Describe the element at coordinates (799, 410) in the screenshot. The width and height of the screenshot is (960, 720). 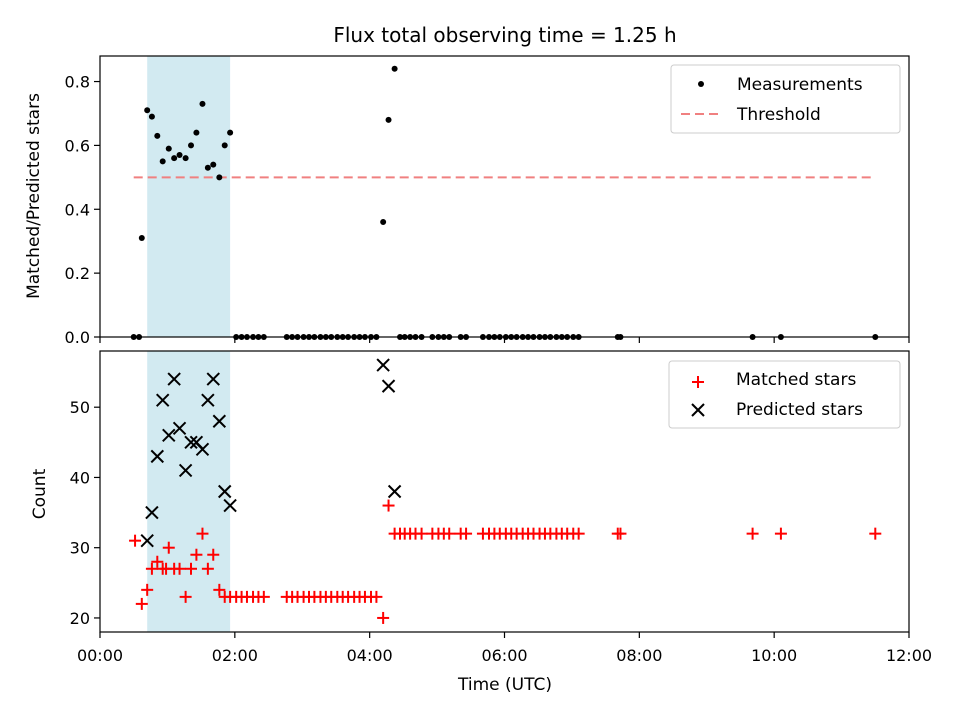
I see `legend-predicted-label: Predicted stars` at that location.